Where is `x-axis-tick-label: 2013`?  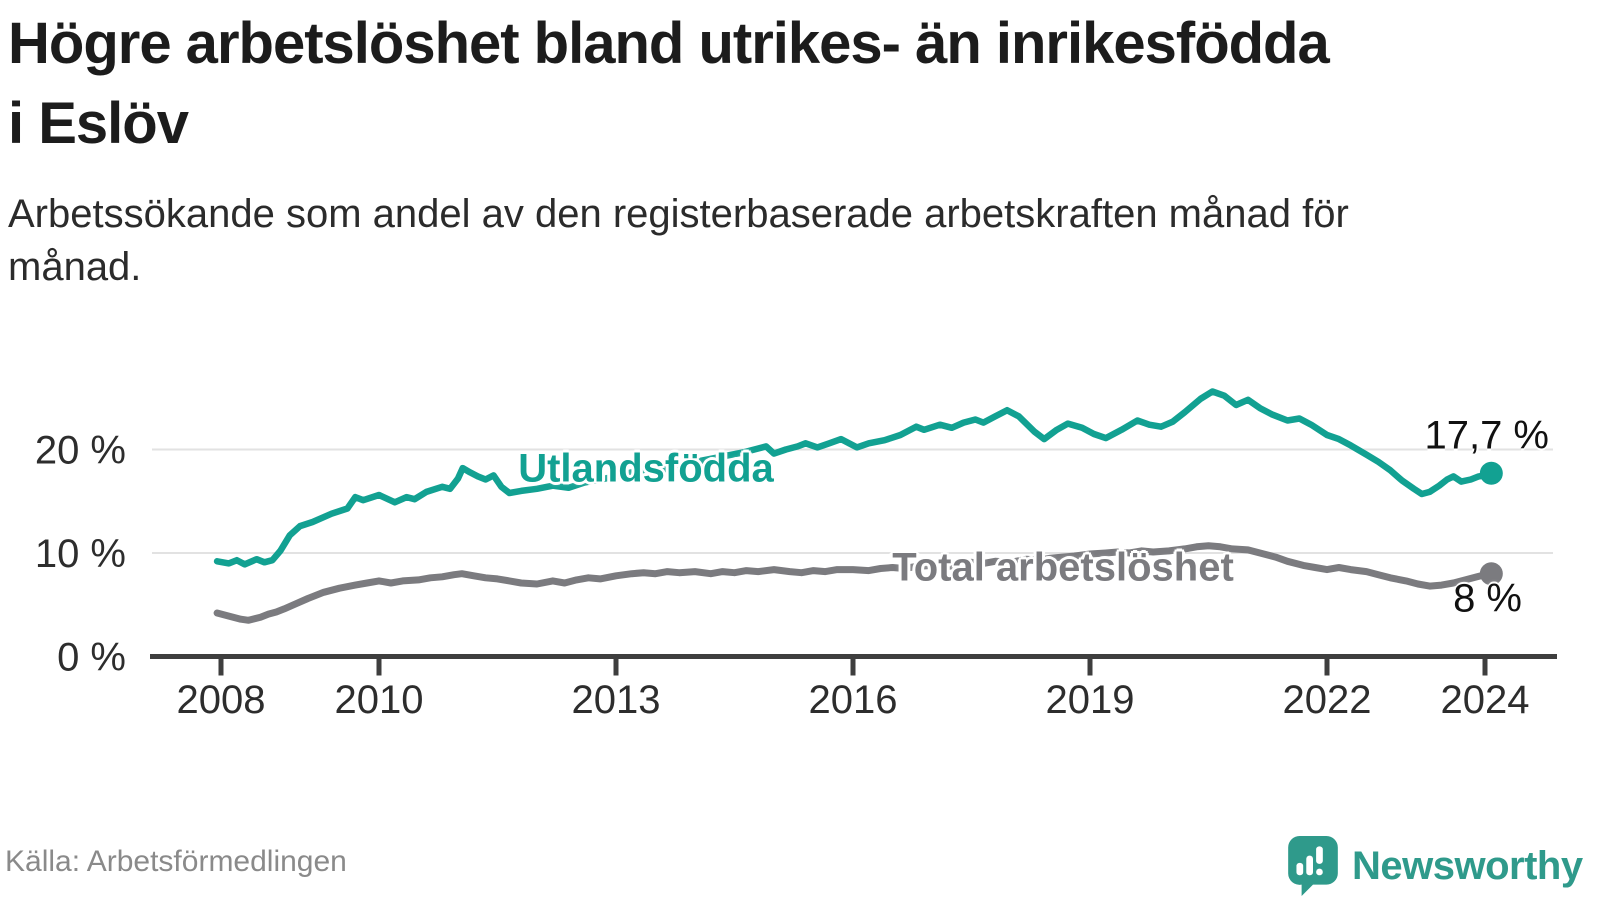
x-axis-tick-label: 2013 is located at coordinates (616, 700).